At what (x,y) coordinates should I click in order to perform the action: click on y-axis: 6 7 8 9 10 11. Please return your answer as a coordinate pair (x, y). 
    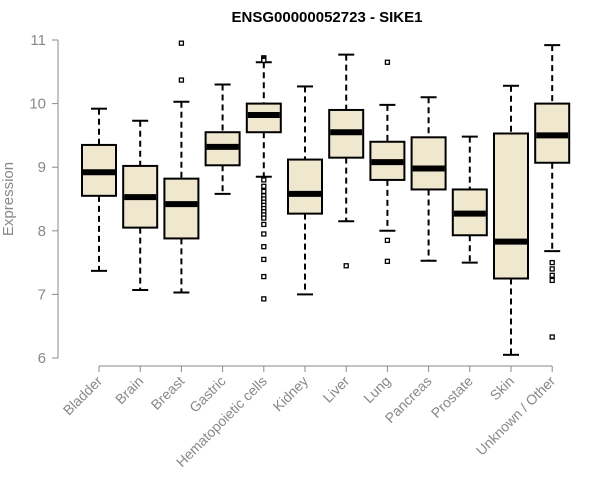
    Looking at the image, I should click on (44, 199).